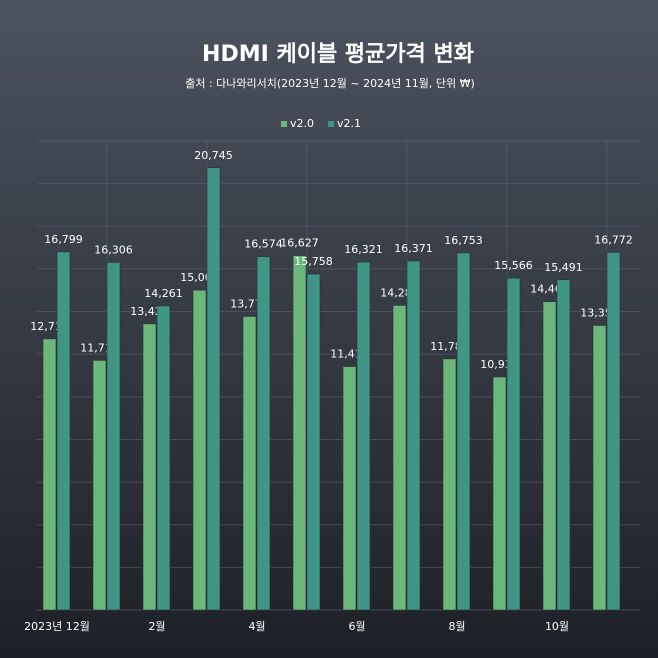  What do you see at coordinates (338, 54) in the screenshot?
I see `chart-title: HDMI 케이블 평균가격 변화` at bounding box center [338, 54].